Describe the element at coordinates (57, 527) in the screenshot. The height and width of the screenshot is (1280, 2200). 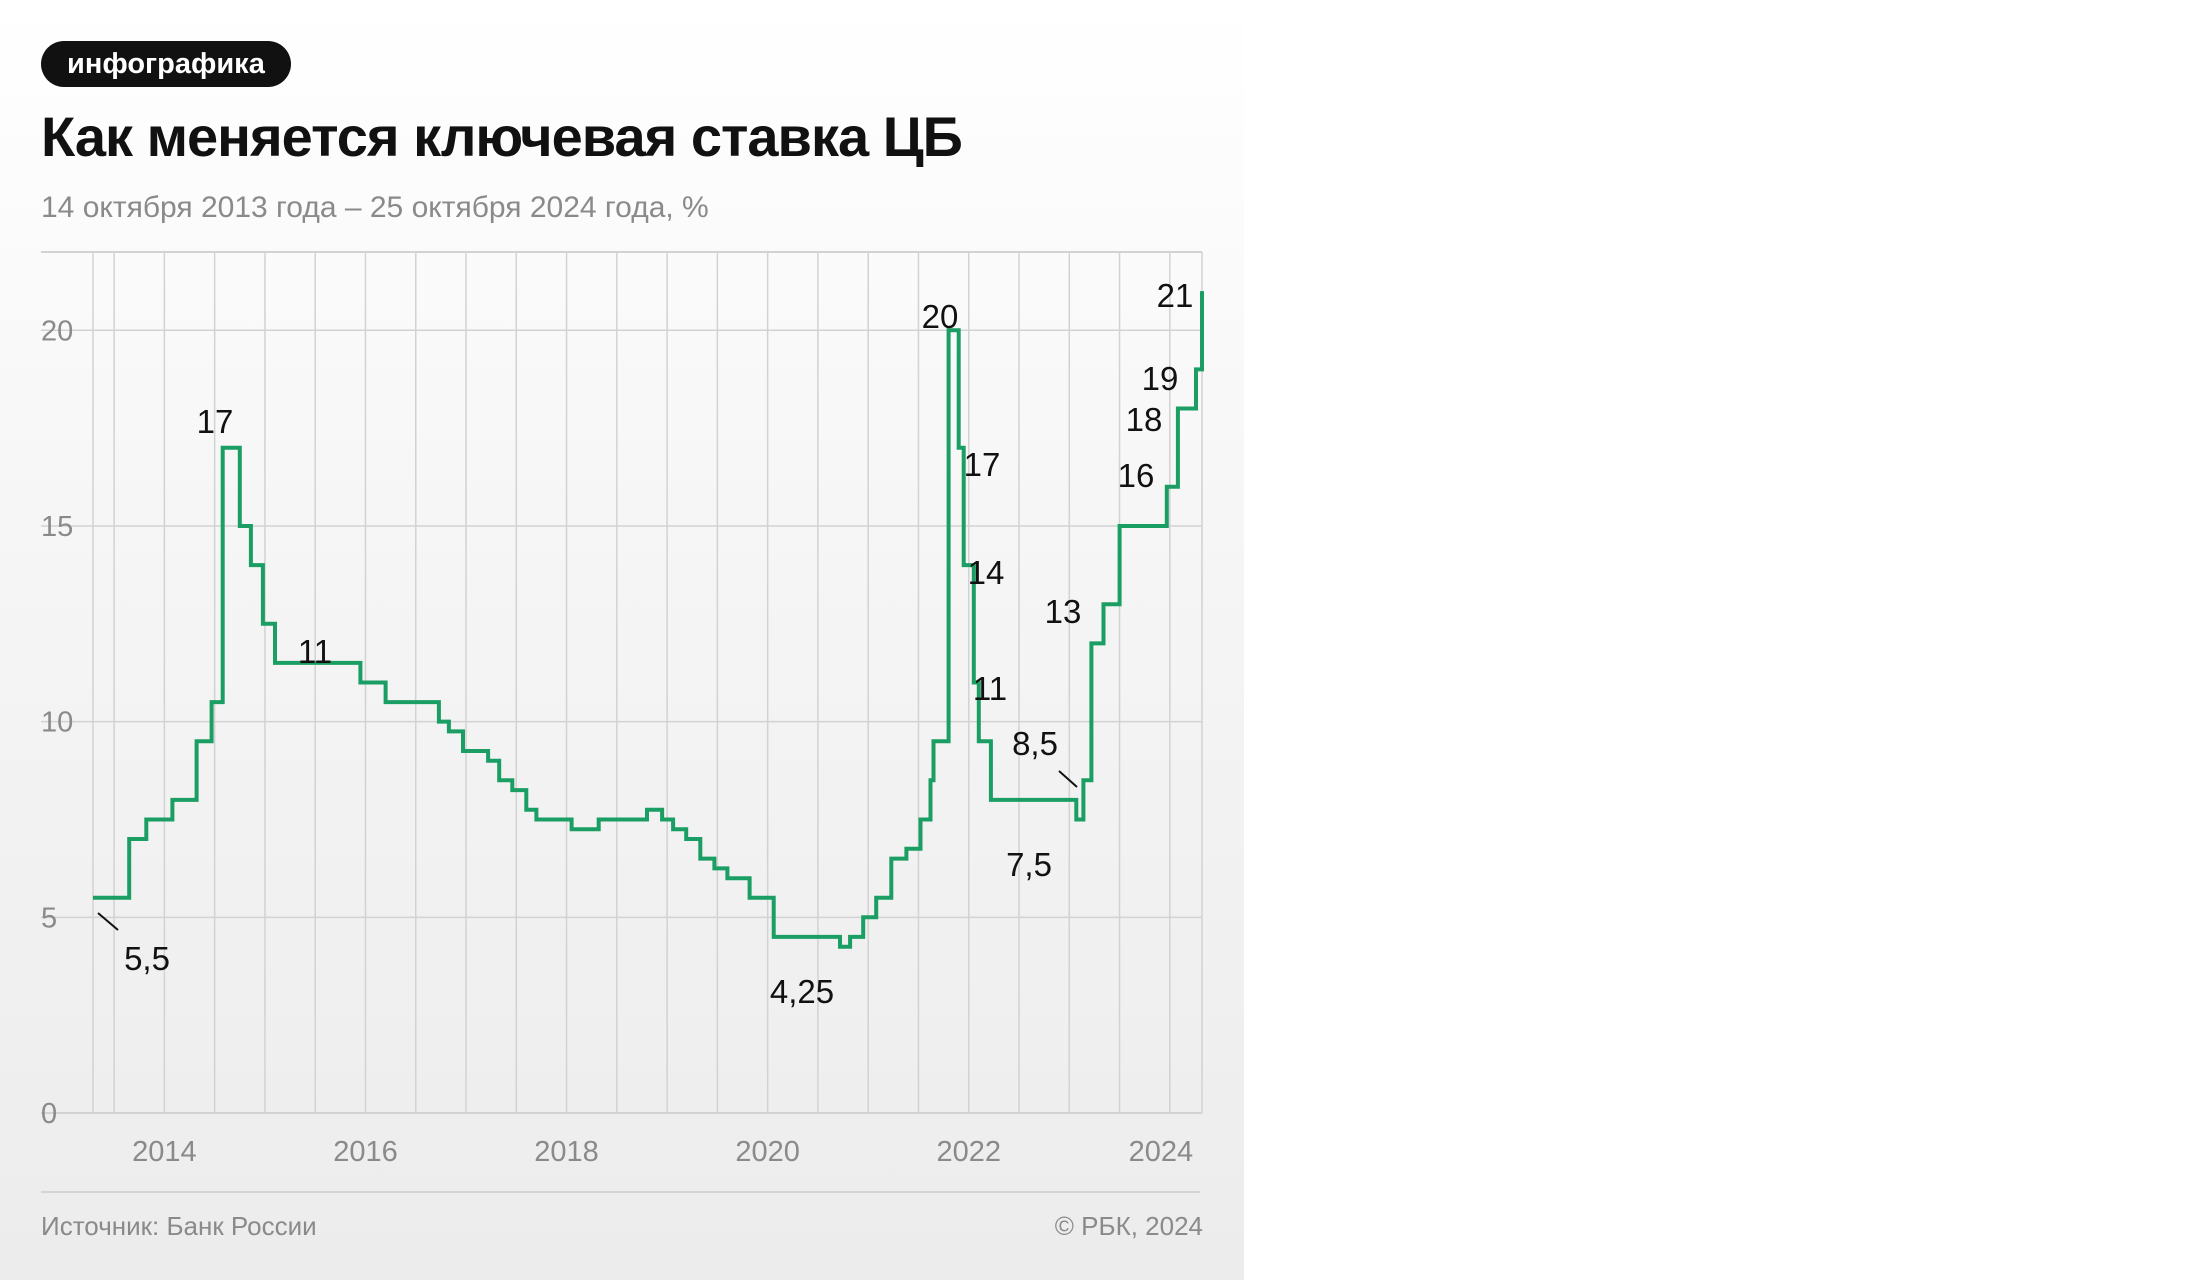
I see `y-tick-label: 15` at that location.